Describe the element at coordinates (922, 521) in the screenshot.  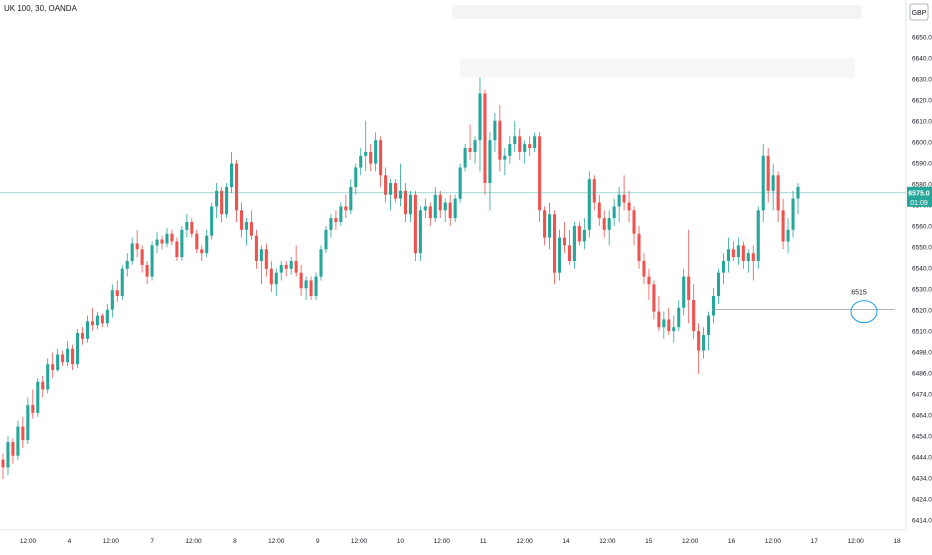
I see `y-tick-label: 6414.0` at that location.